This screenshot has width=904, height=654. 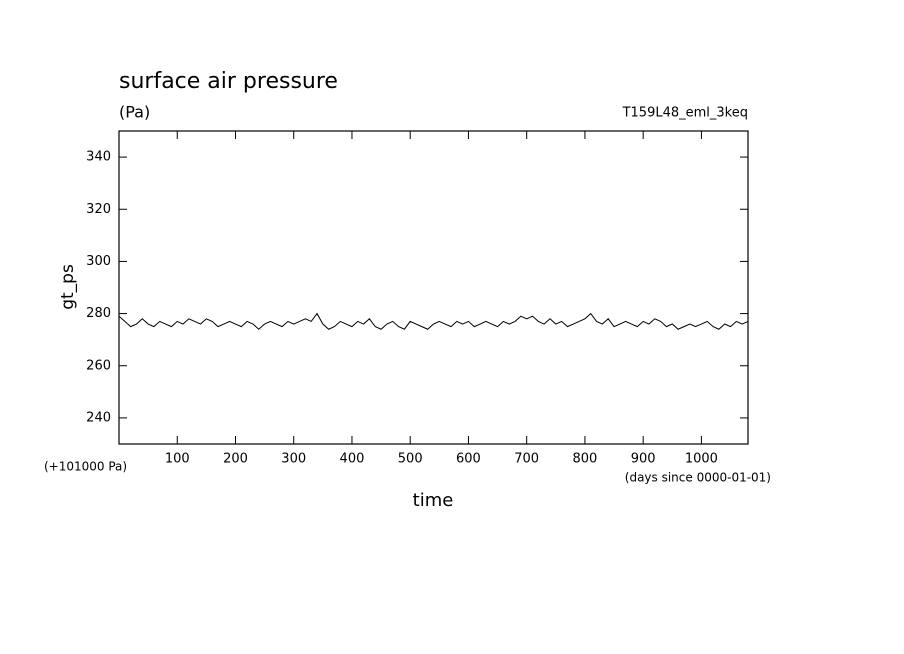 What do you see at coordinates (85, 467) in the screenshot?
I see `y-offset-label: (+101000 Pa)` at bounding box center [85, 467].